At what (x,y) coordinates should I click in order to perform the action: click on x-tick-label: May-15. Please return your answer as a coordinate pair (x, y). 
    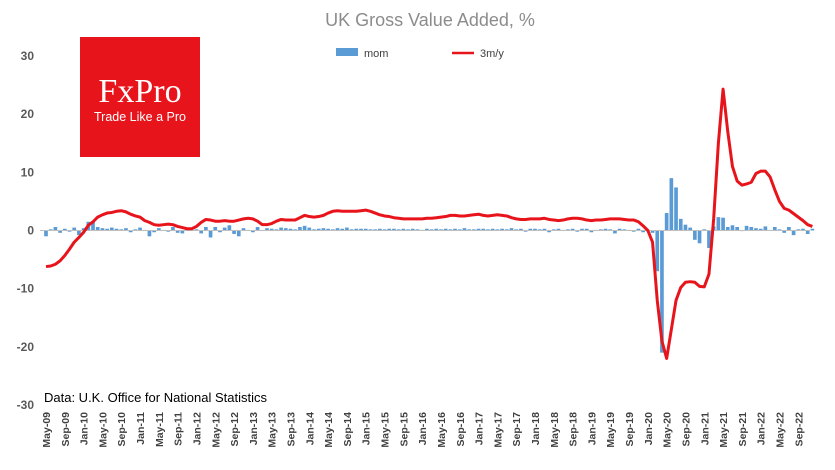
    Looking at the image, I should click on (386, 430).